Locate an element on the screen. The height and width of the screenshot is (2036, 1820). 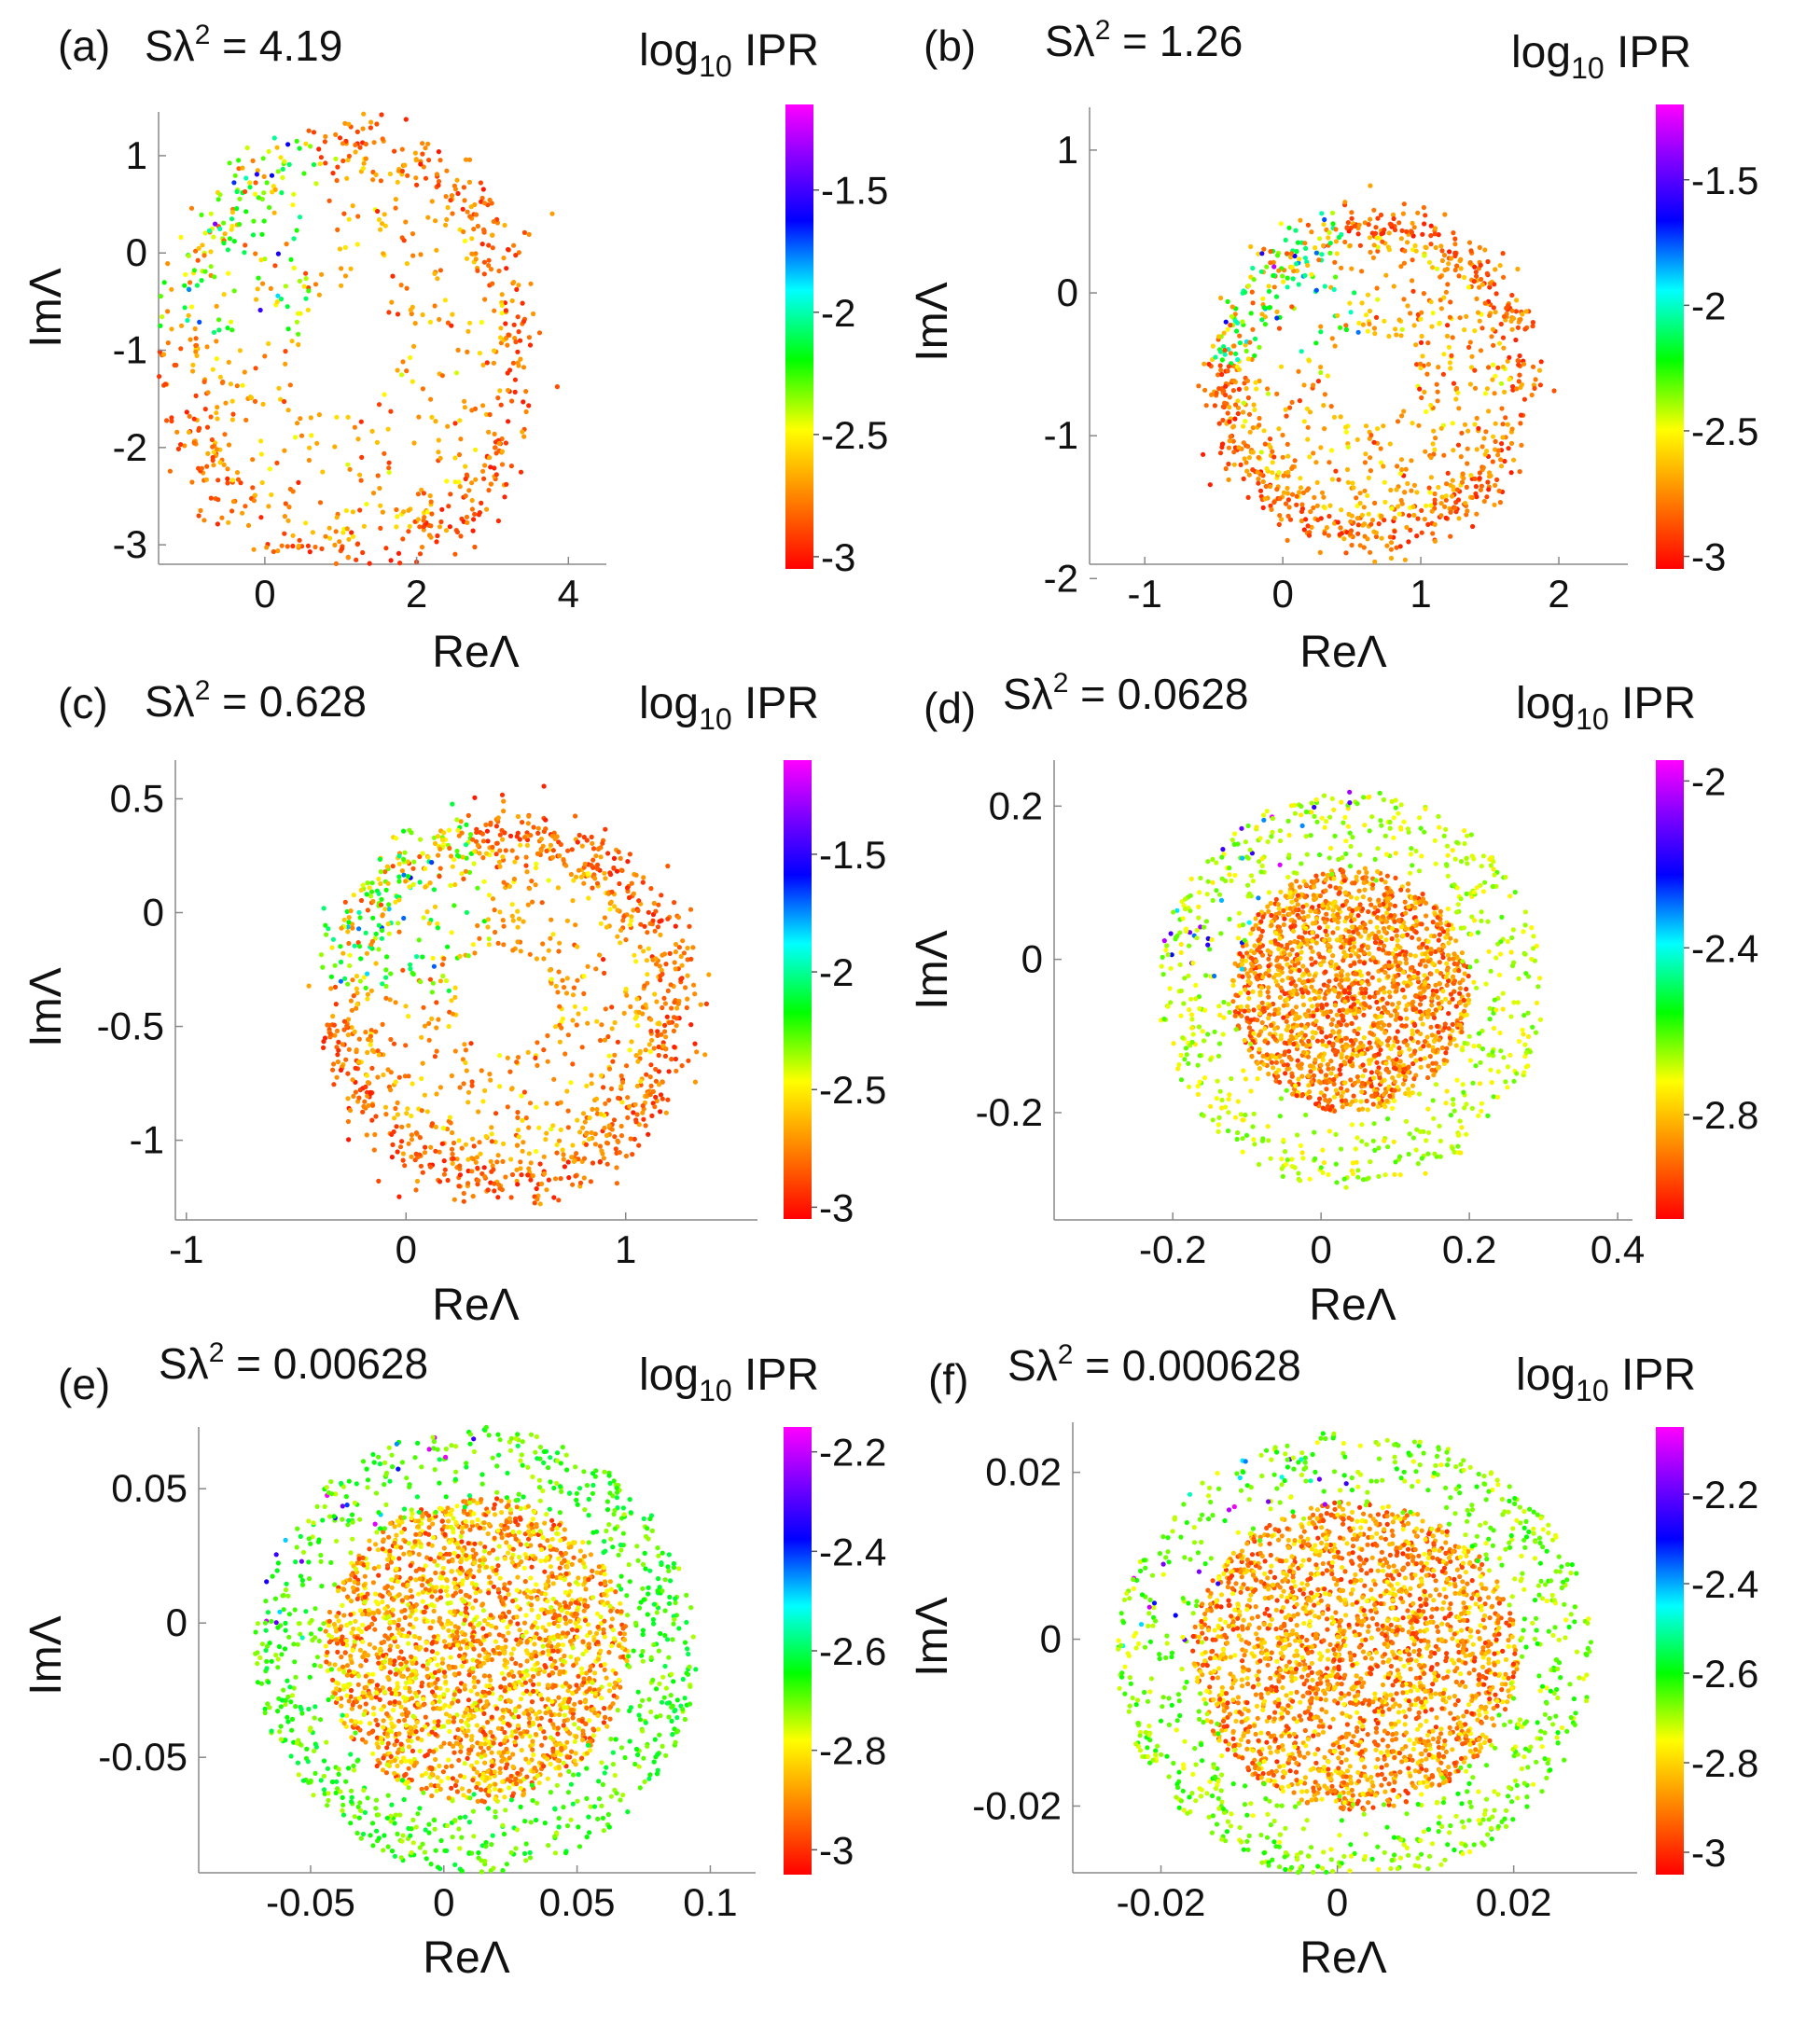
y-tick-label: -1 is located at coordinates (1061, 435).